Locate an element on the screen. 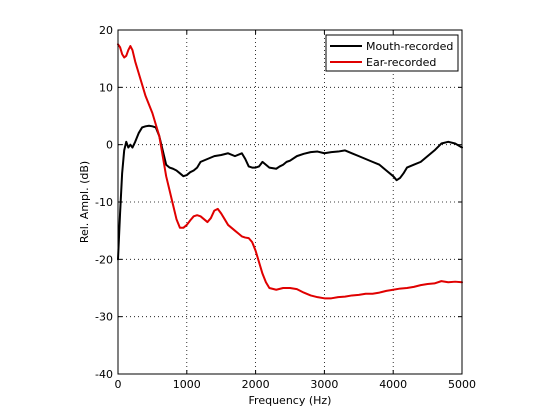  legend-label: Mouth-recorded is located at coordinates (409, 46).